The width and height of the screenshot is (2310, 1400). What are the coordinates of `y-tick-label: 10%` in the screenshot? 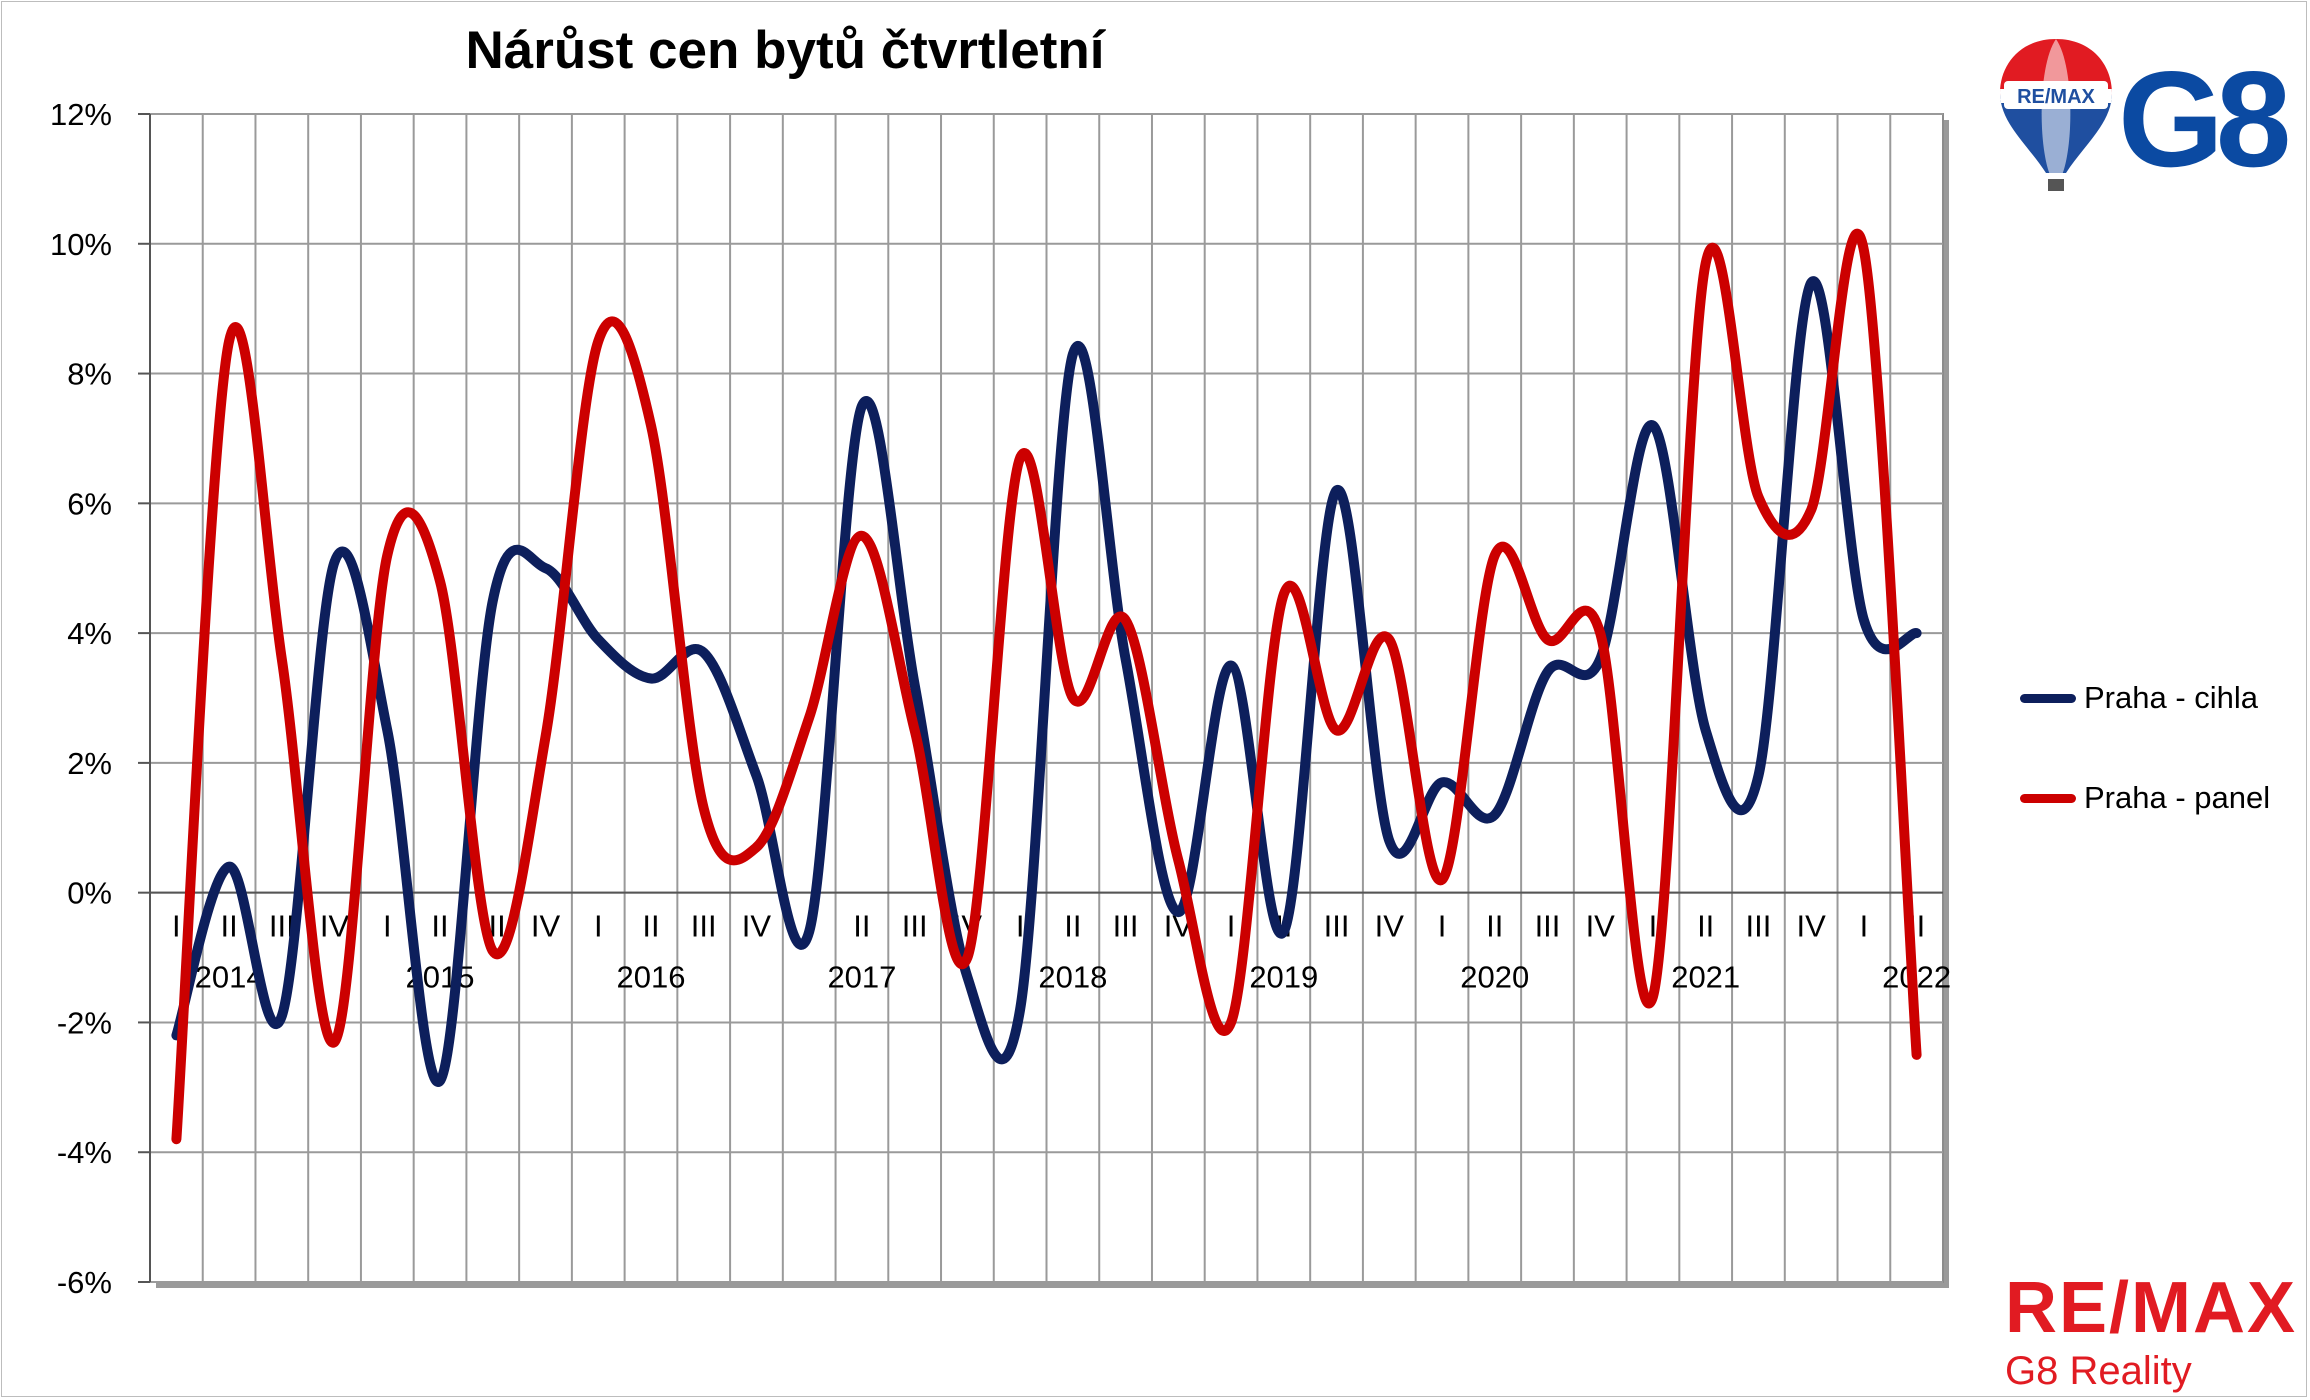 It's located at (81, 244).